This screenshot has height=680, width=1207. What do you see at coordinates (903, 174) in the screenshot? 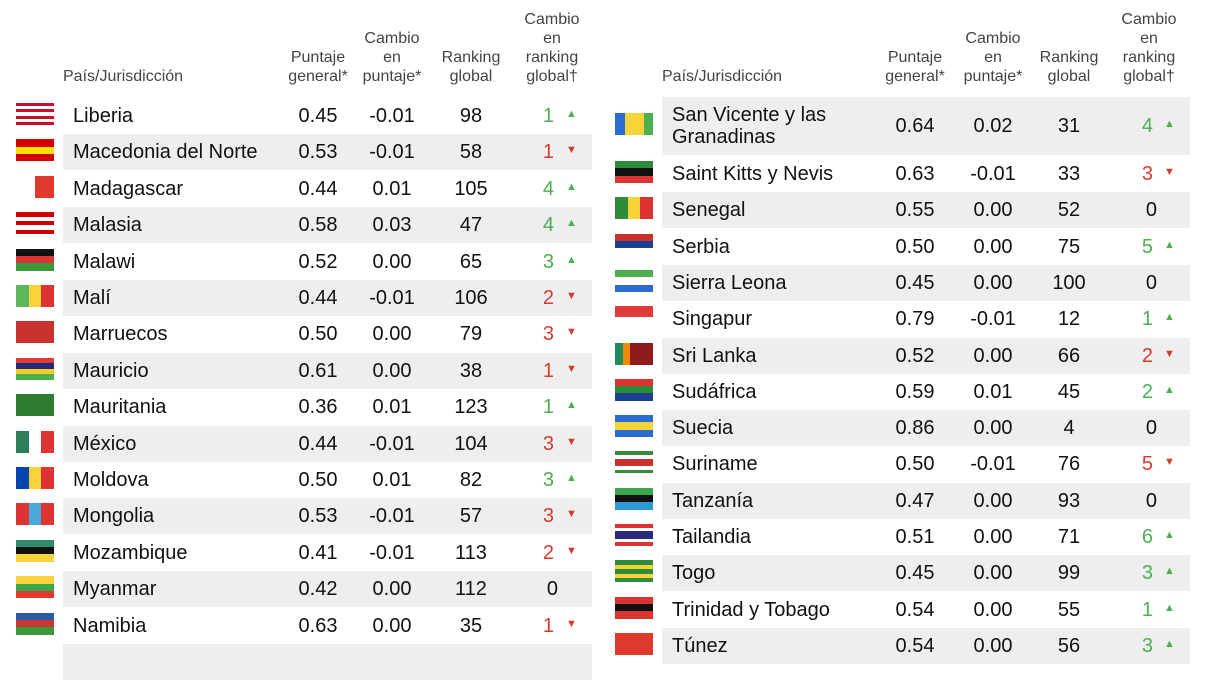
I see `table-row: Saint Kitts y Nevis 0.63 -0.01 33 3 ▼` at bounding box center [903, 174].